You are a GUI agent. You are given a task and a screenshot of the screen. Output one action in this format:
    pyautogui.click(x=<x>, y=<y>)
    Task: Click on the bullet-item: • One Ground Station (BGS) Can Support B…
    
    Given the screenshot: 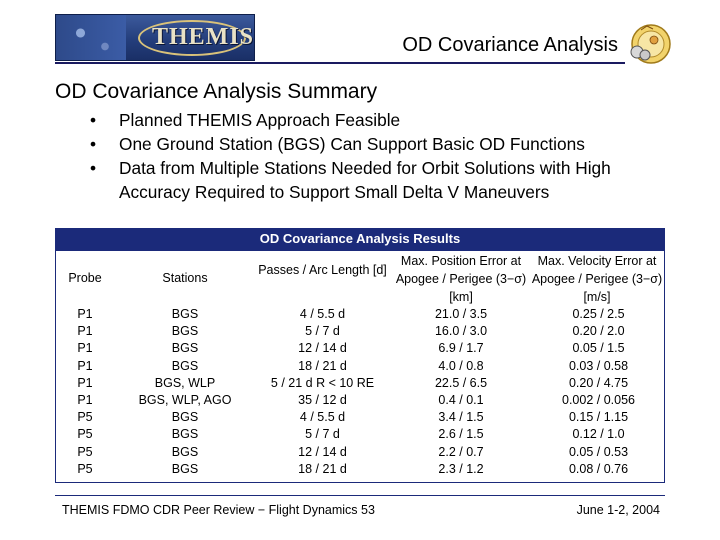 What is the action you would take?
    pyautogui.click(x=385, y=144)
    